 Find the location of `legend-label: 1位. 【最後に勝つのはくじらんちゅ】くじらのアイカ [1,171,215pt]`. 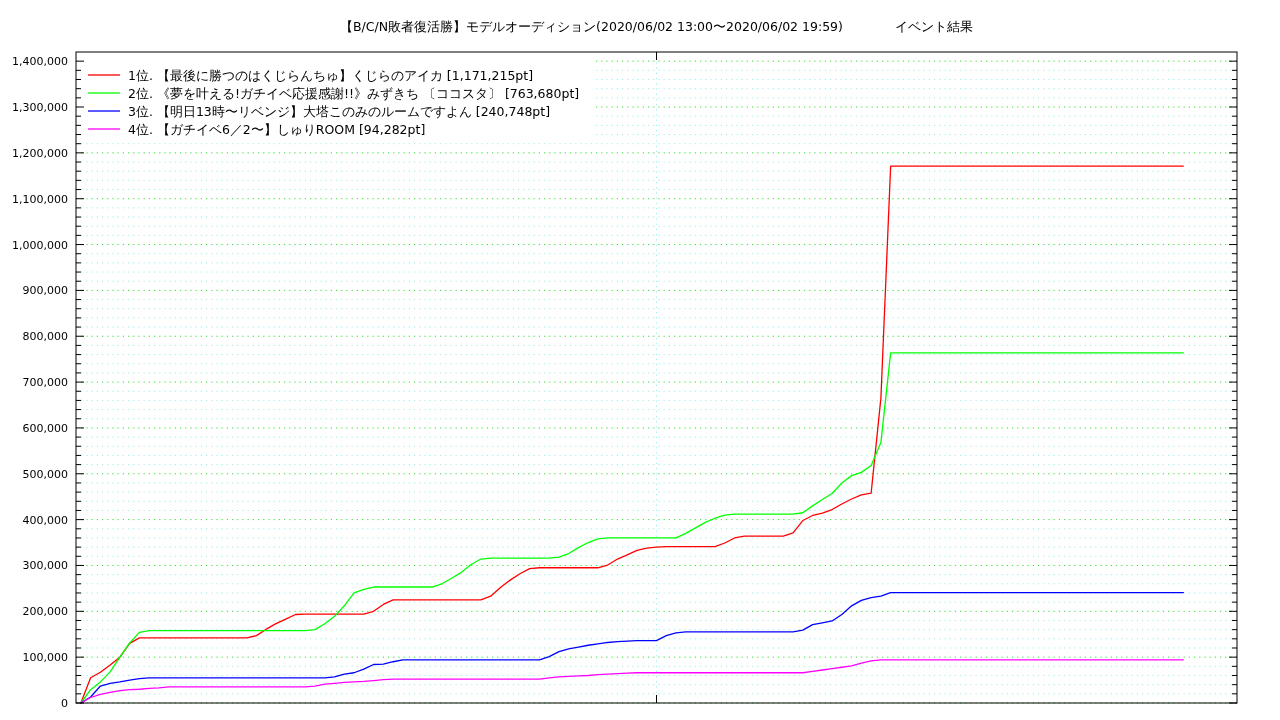

legend-label: 1位. 【最後に勝つのはくじらんちゅ】くじらのアイカ [1,171,215pt] is located at coordinates (331, 75).